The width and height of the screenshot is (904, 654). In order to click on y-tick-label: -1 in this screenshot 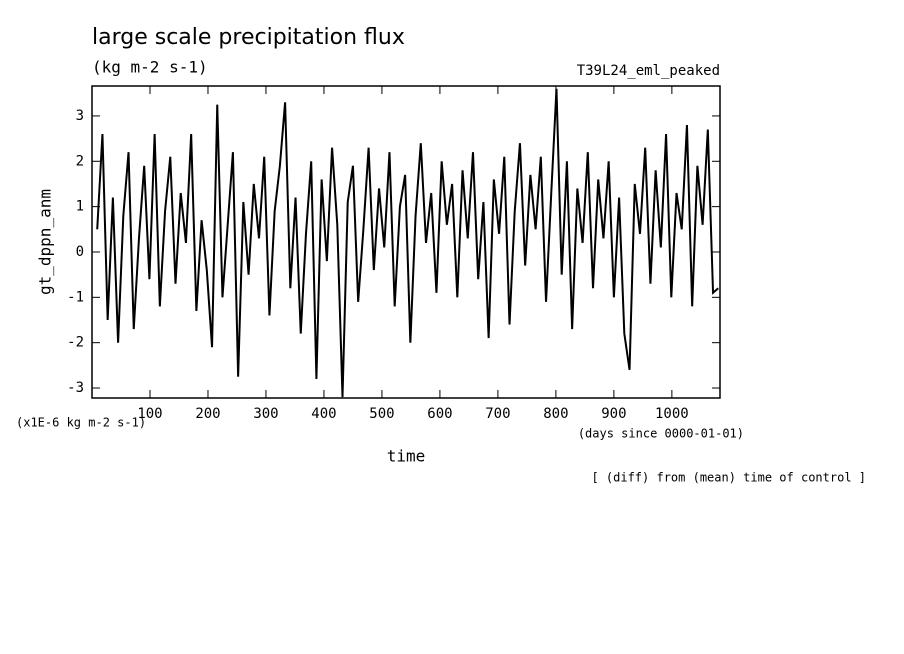, I will do `click(75, 297)`.